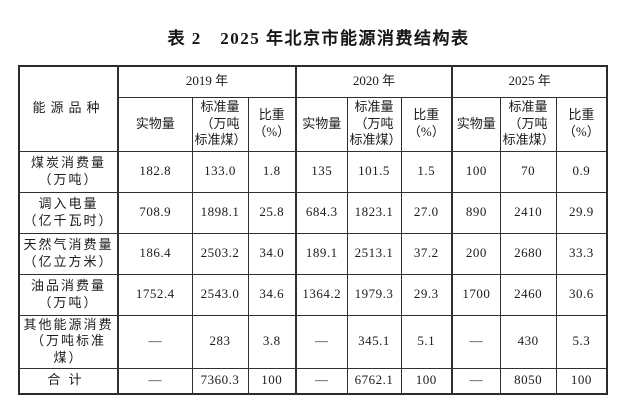 This screenshot has width=637, height=411. What do you see at coordinates (581, 171) in the screenshot?
I see `cell: 0.9` at bounding box center [581, 171].